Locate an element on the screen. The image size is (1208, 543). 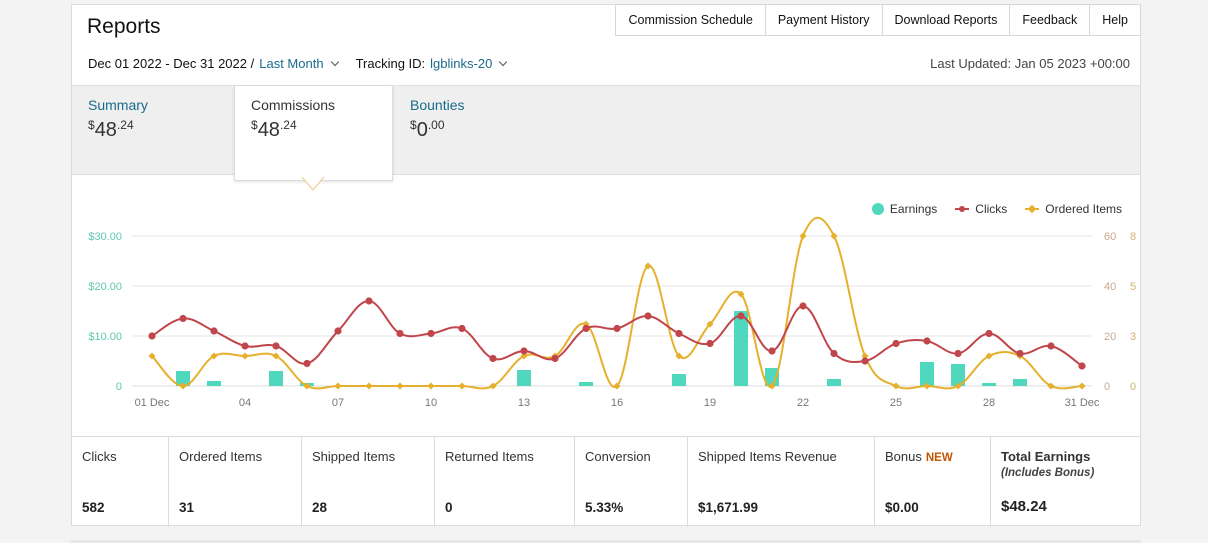
payment-history-link: Payment History is located at coordinates (824, 20).